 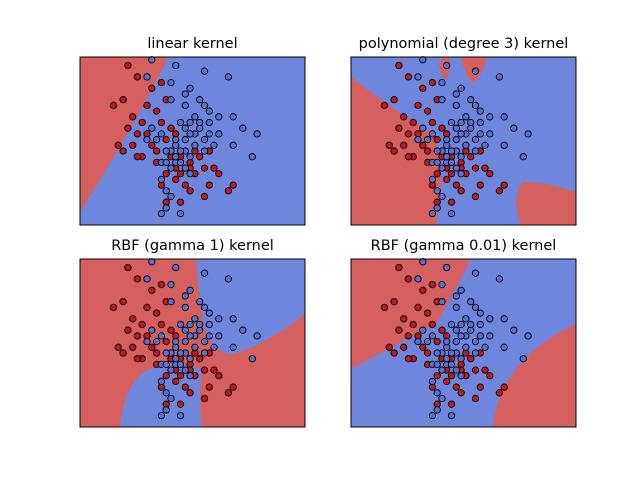 What do you see at coordinates (464, 246) in the screenshot?
I see `panel-title: RBF (gamma 0.01) kernel` at bounding box center [464, 246].